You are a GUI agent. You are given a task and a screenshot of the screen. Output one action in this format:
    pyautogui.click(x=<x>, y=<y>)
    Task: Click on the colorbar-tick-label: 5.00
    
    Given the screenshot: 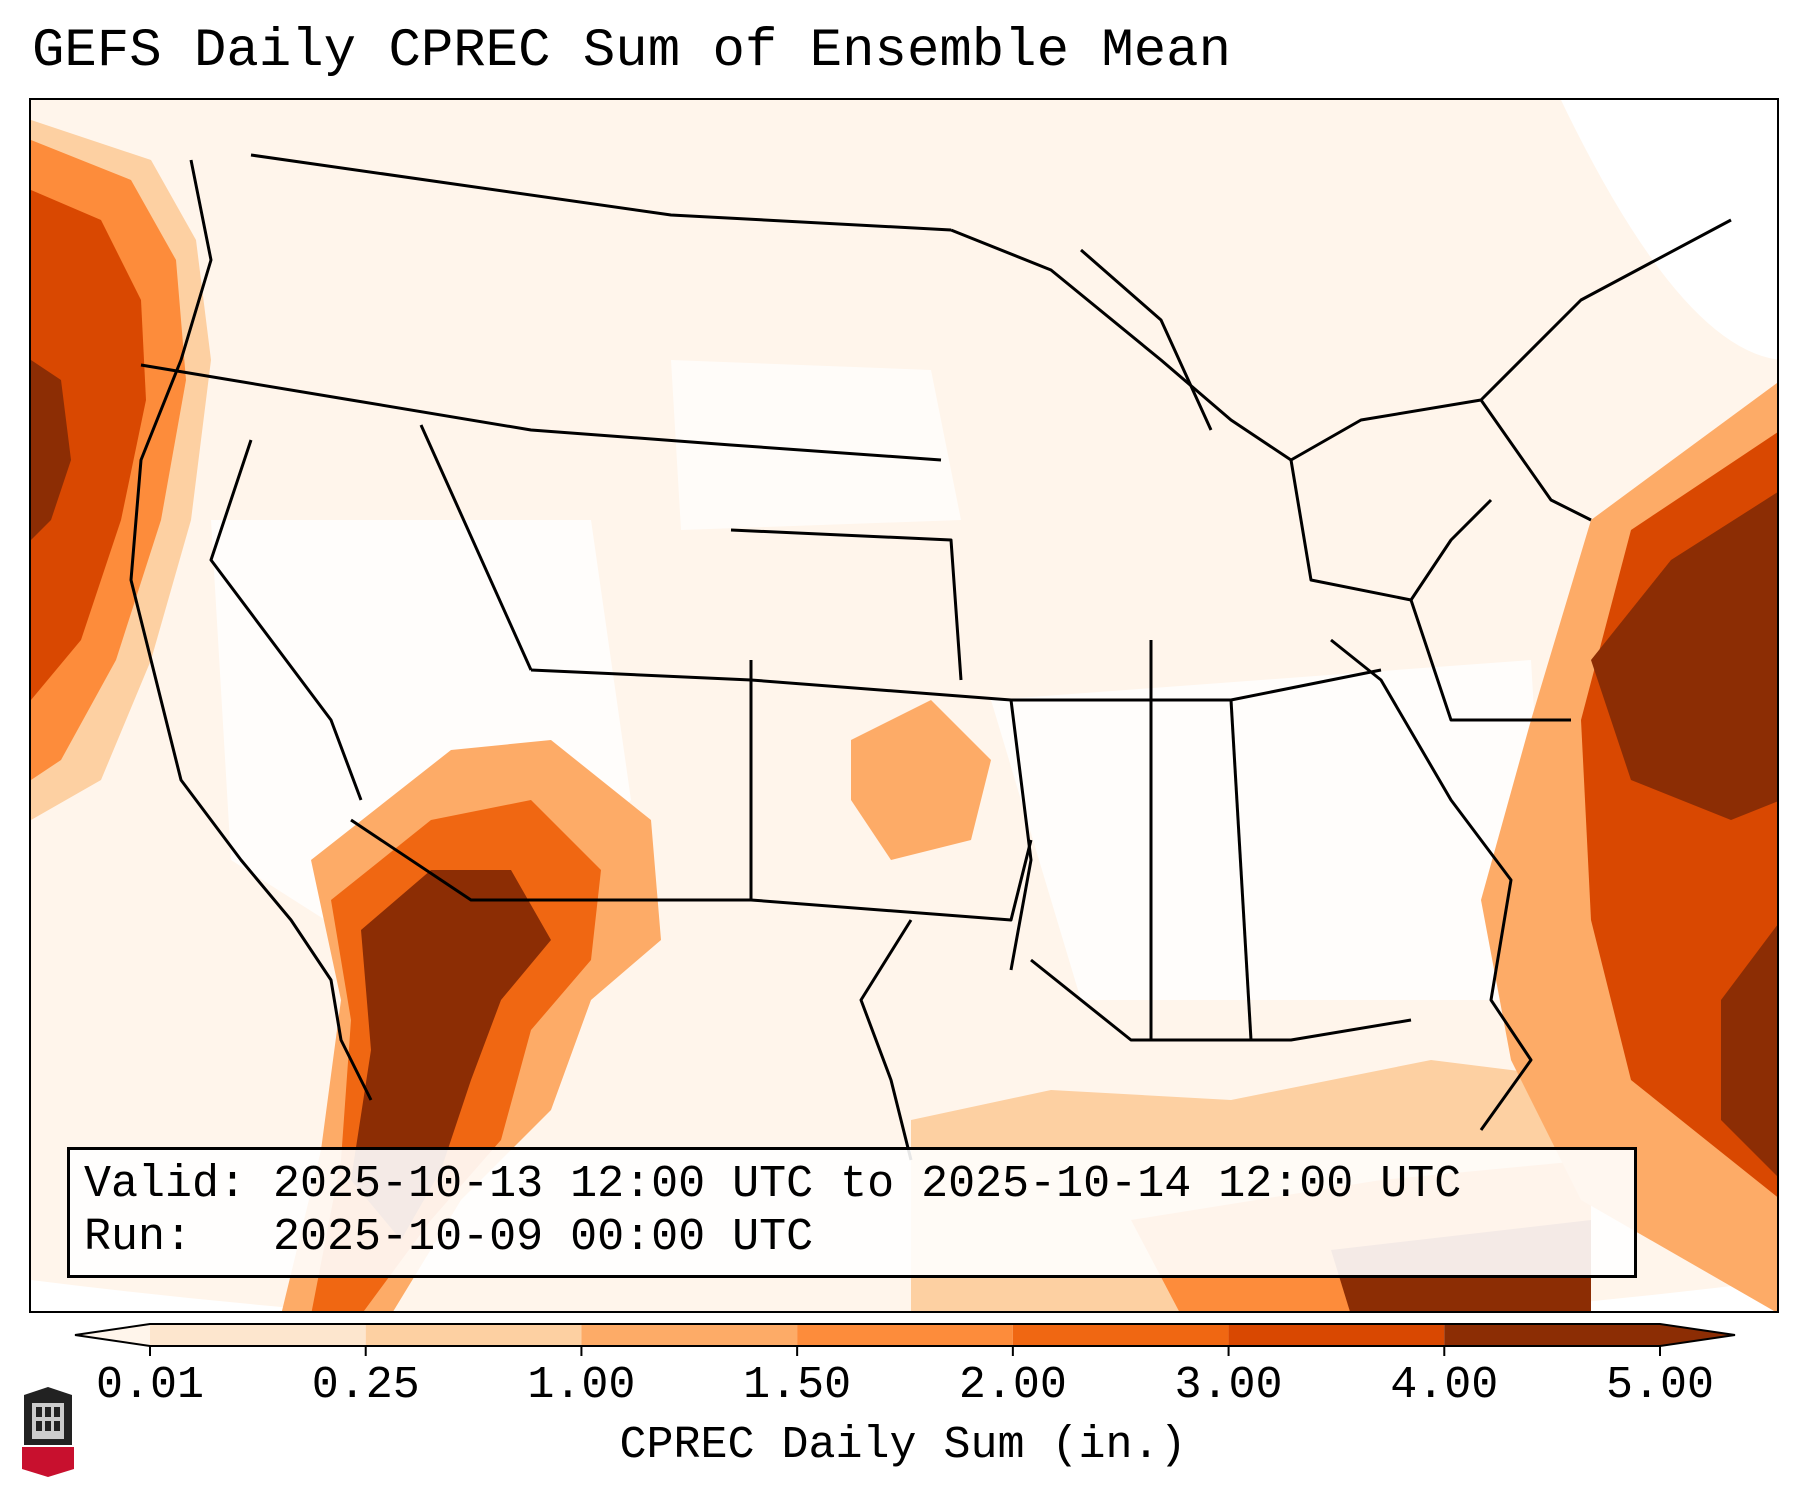 What is the action you would take?
    pyautogui.click(x=1660, y=1385)
    